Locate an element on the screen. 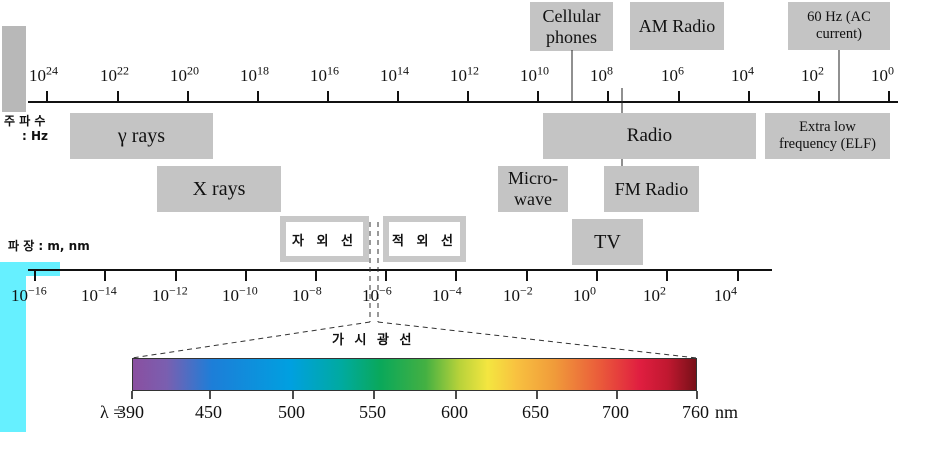 The width and height of the screenshot is (940, 449). gamma-rays-label: γ rays is located at coordinates (141, 135).